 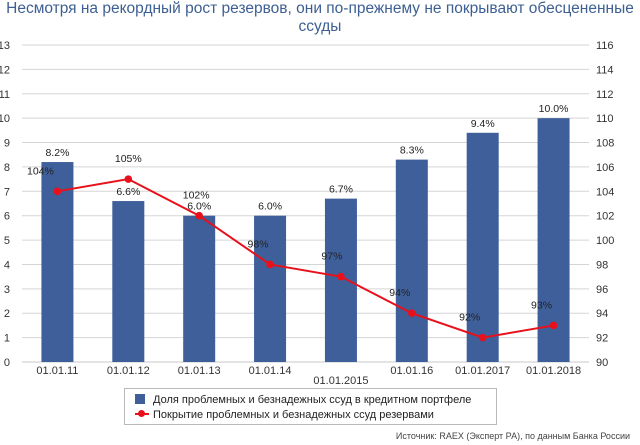 I want to click on left-tick-label: 11, so click(x=5, y=95).